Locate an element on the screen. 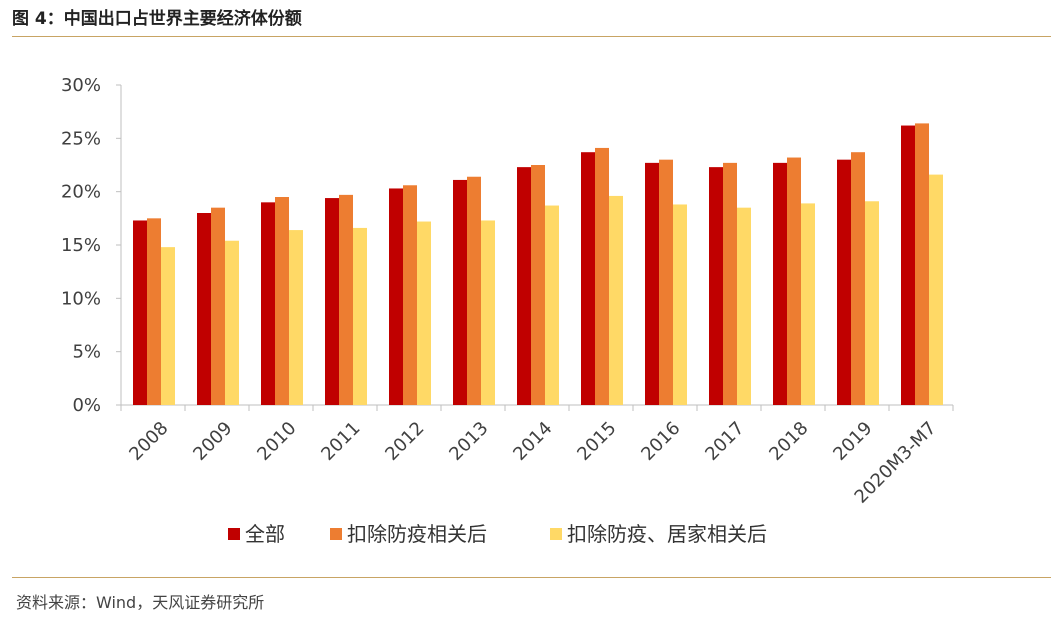 This screenshot has height=622, width=1055. title-divider is located at coordinates (531, 36).